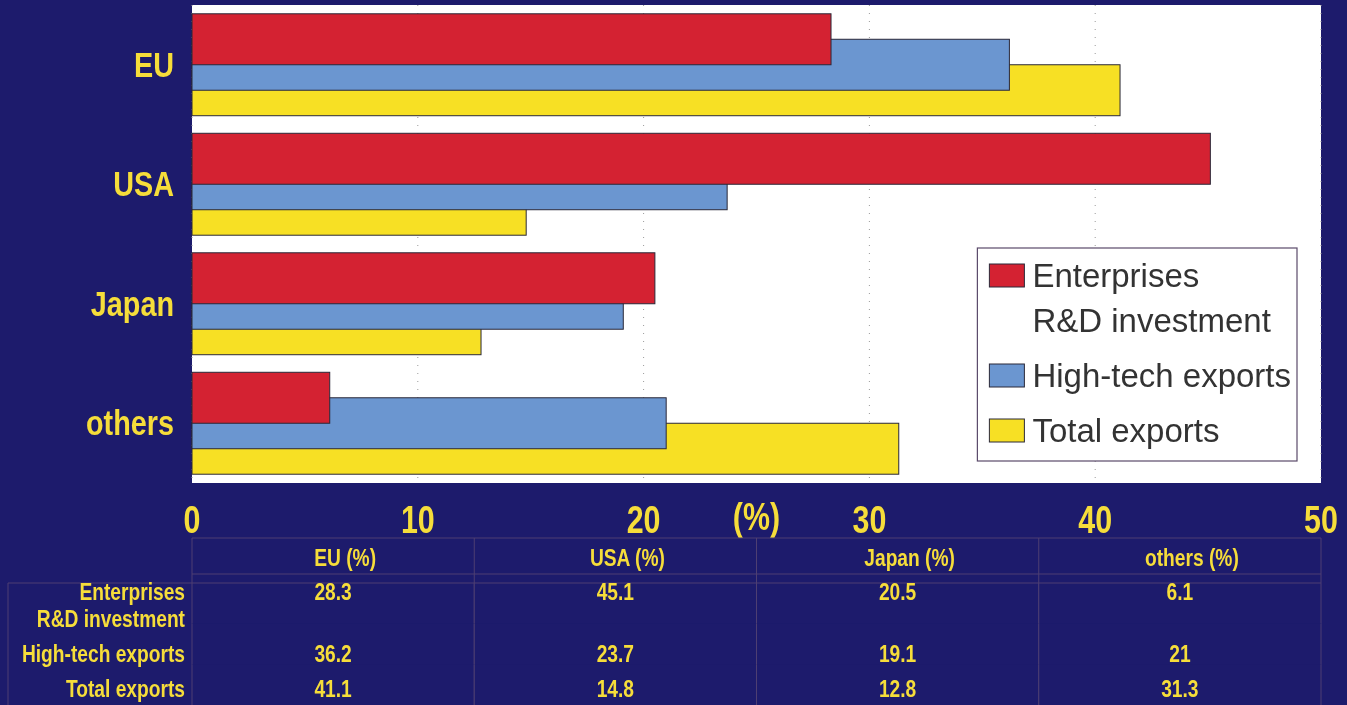 The width and height of the screenshot is (1347, 705). Describe the element at coordinates (333, 591) in the screenshot. I see `data-label: 28.3` at that location.